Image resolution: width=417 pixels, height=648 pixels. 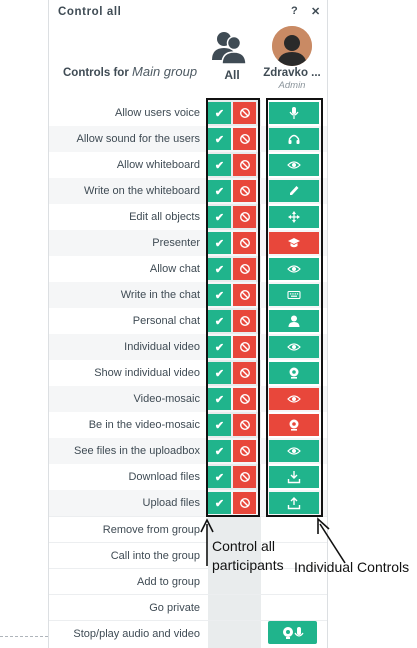 What do you see at coordinates (164, 217) in the screenshot?
I see `permission-label: Edit all objects` at bounding box center [164, 217].